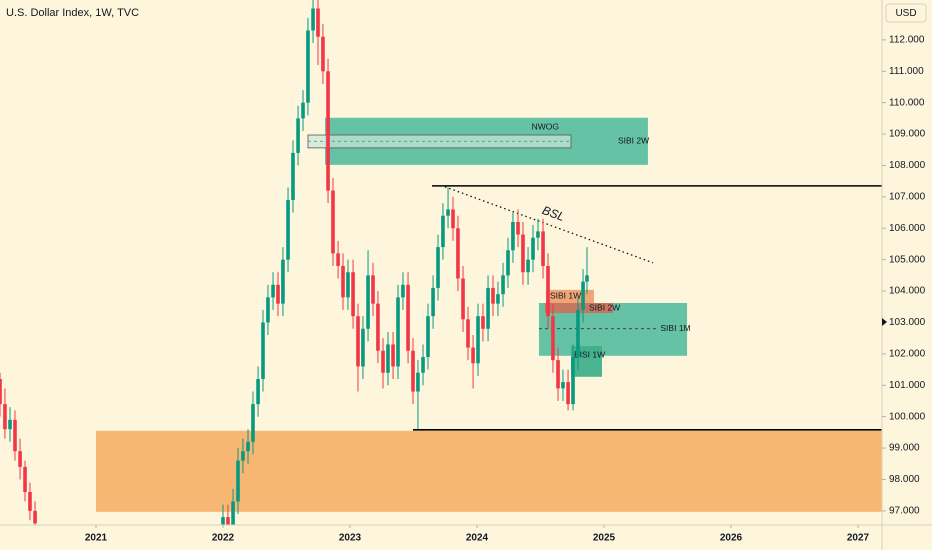  Describe the element at coordinates (907, 291) in the screenshot. I see `y-tick-label: 104.000` at that location.